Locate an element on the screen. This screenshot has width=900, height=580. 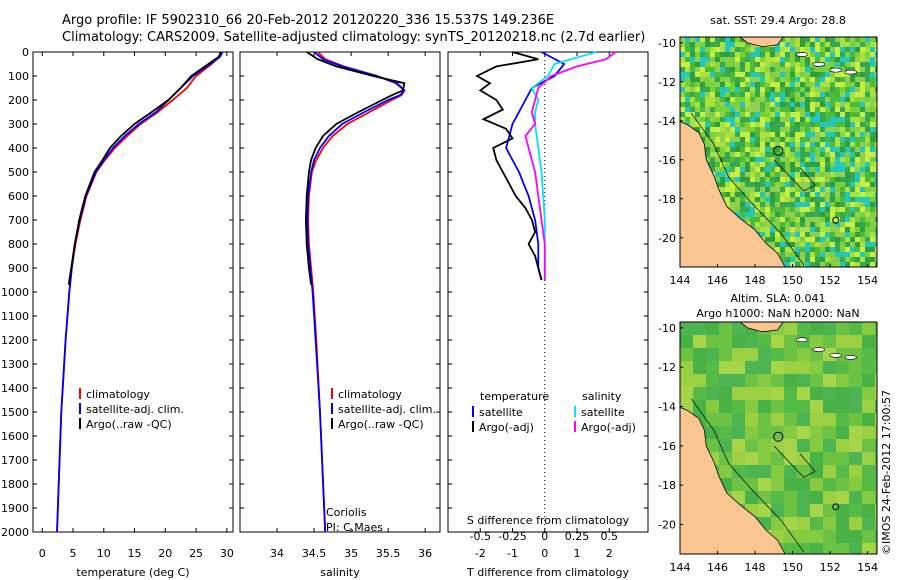
s-diff-tick-label: -0.25 is located at coordinates (512, 536).